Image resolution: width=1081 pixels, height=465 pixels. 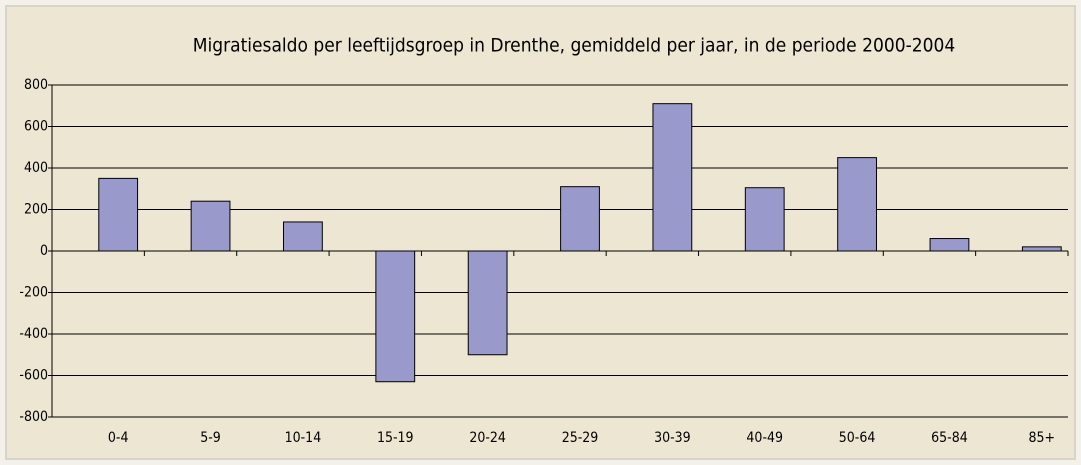 I want to click on x-tick-label: 0-4, so click(x=118, y=438).